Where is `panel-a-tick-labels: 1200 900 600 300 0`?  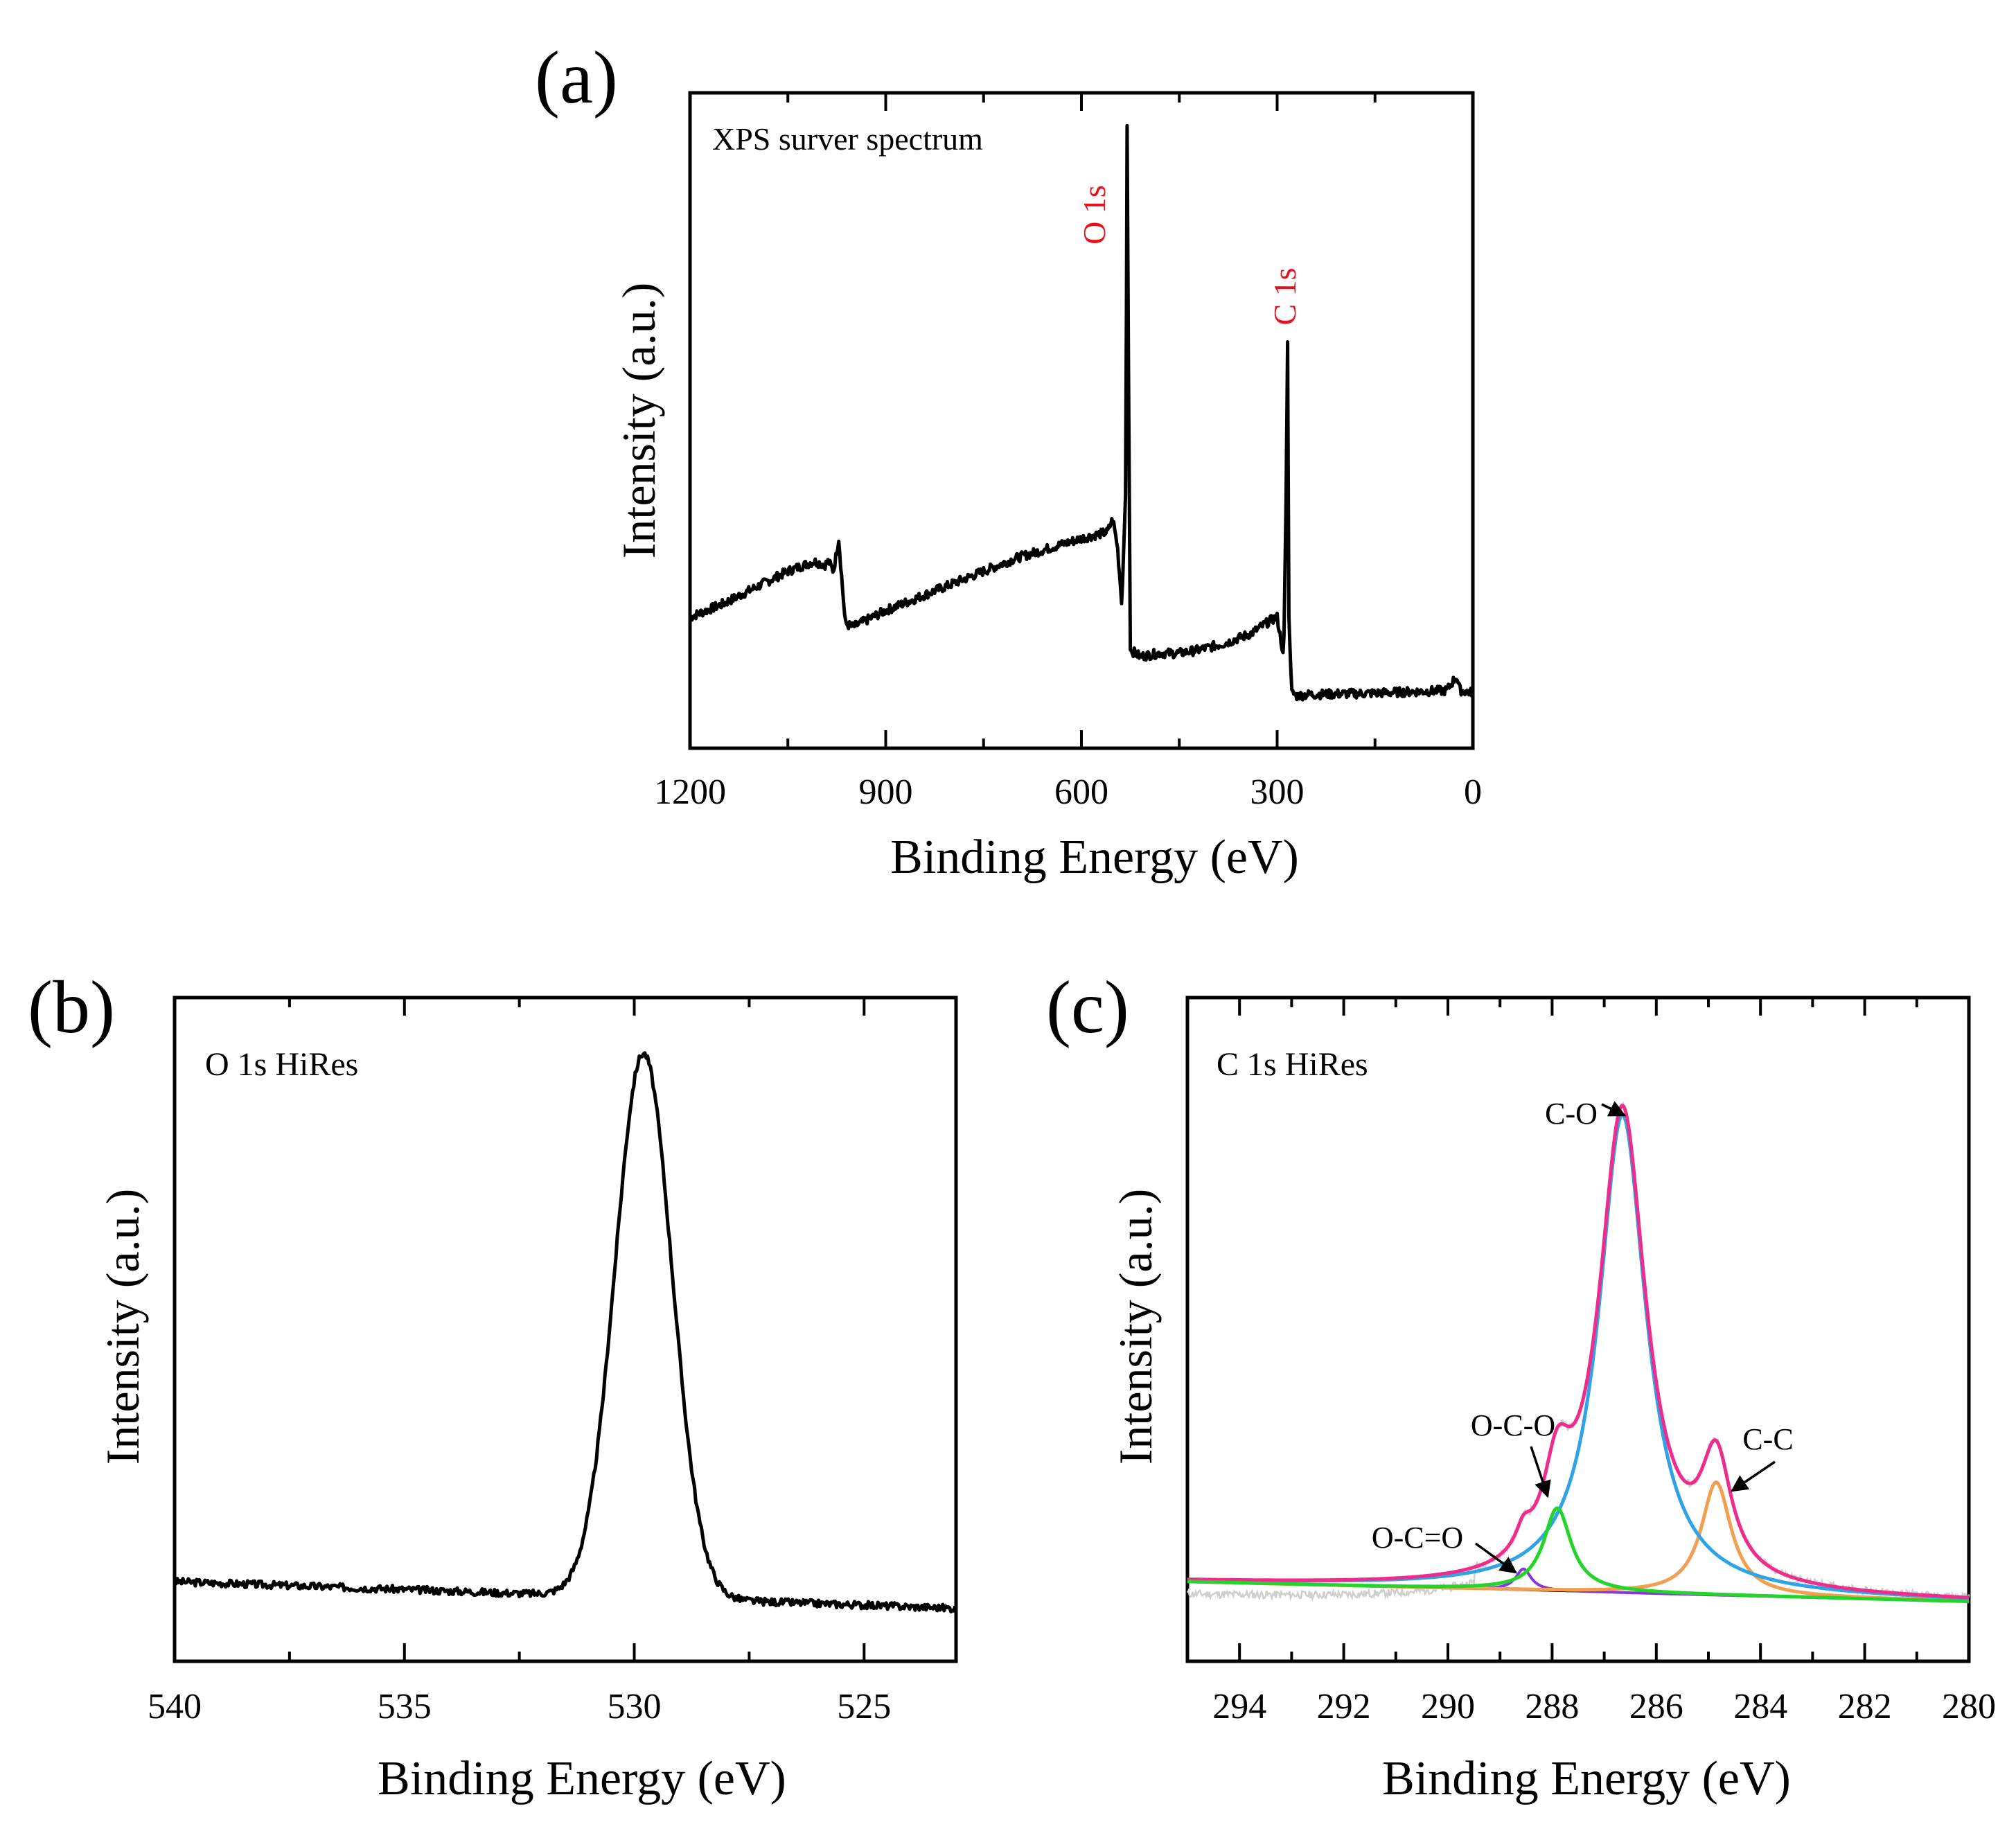
panel-a-tick-labels: 1200 900 600 300 0 is located at coordinates (1068, 792).